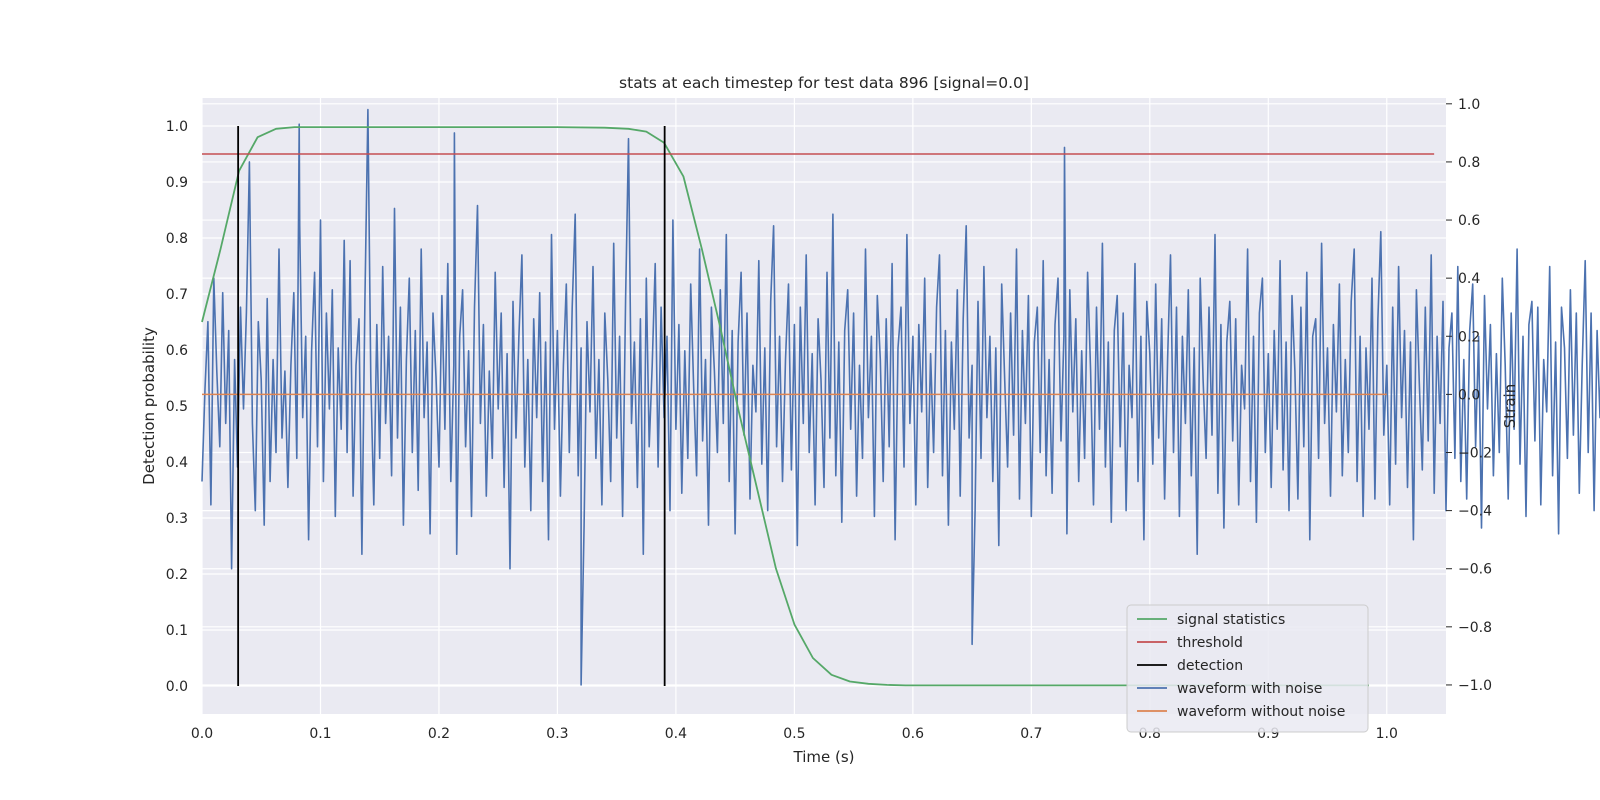  What do you see at coordinates (1031, 734) in the screenshot?
I see `x-tick-label: 0.7` at bounding box center [1031, 734].